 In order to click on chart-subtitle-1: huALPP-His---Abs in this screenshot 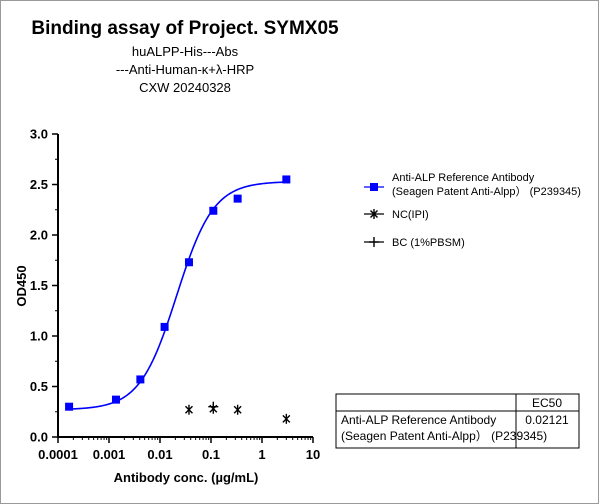, I will do `click(185, 51)`.